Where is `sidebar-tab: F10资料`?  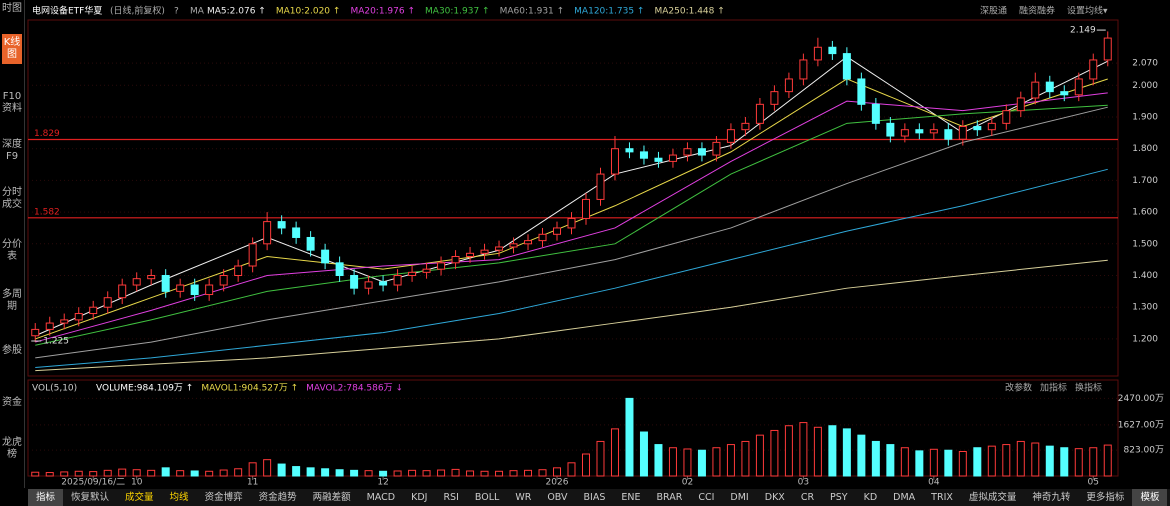
sidebar-tab: F10资料 is located at coordinates (12, 102).